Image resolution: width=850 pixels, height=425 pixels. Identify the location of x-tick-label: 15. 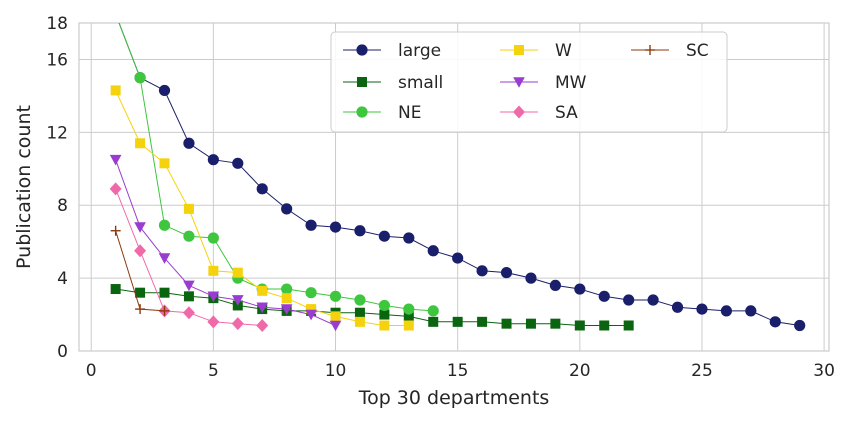
(458, 371).